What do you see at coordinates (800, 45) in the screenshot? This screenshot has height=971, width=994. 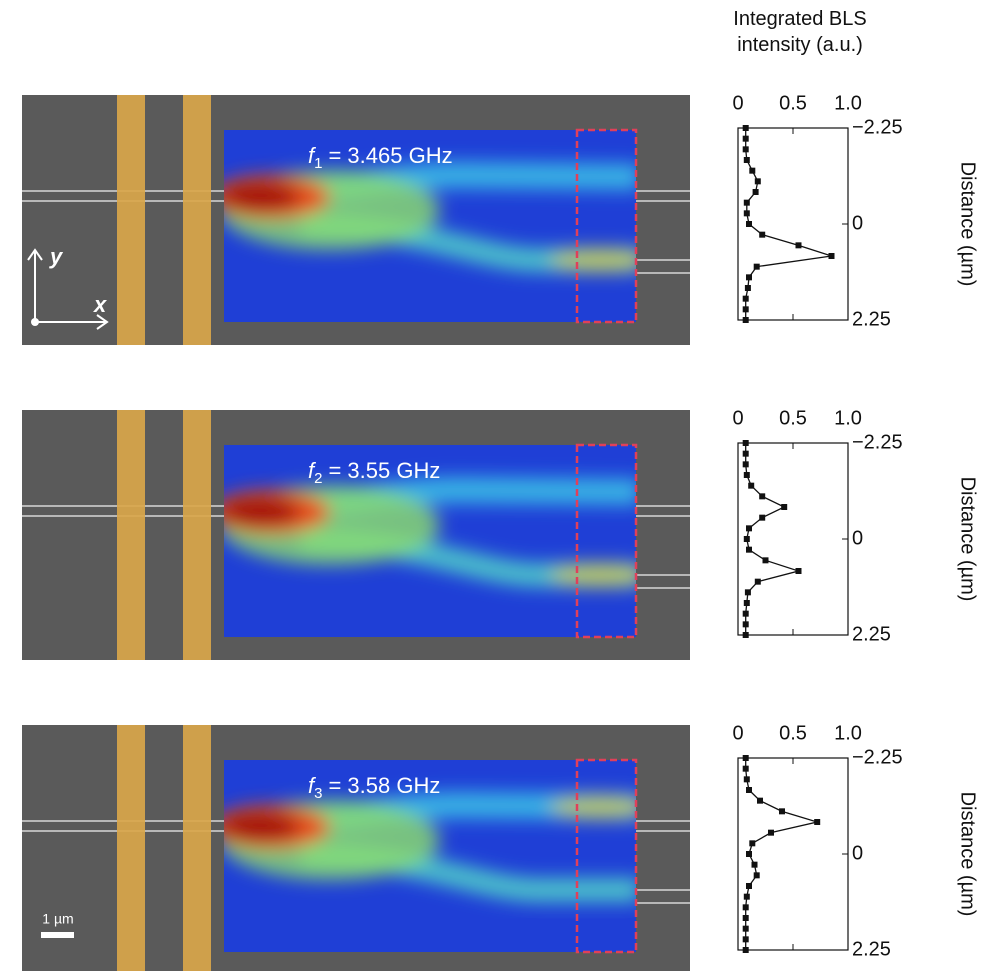 I see `x-axis-label-line: intensity (a.u.)` at bounding box center [800, 45].